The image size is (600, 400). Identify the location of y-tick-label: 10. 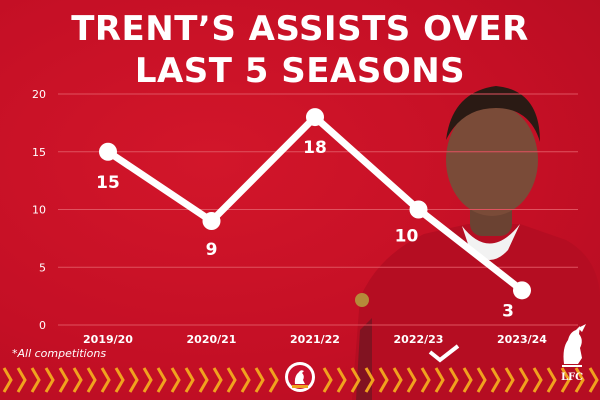
(39, 210).